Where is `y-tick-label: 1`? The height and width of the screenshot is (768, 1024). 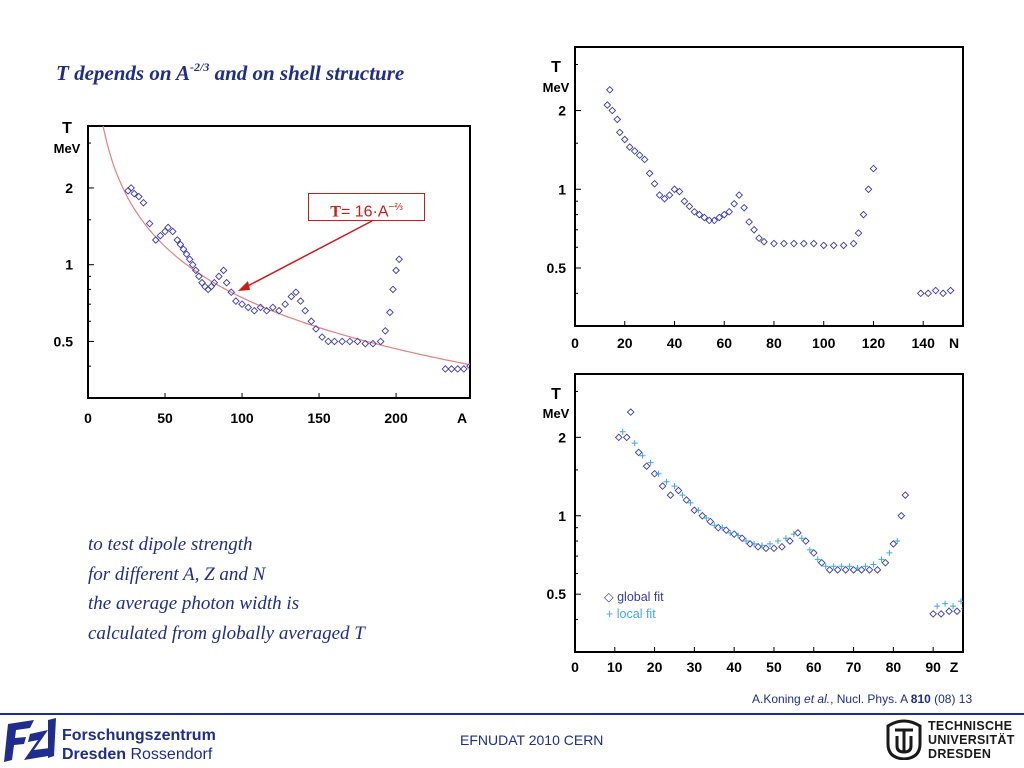
y-tick-label: 1 is located at coordinates (562, 189).